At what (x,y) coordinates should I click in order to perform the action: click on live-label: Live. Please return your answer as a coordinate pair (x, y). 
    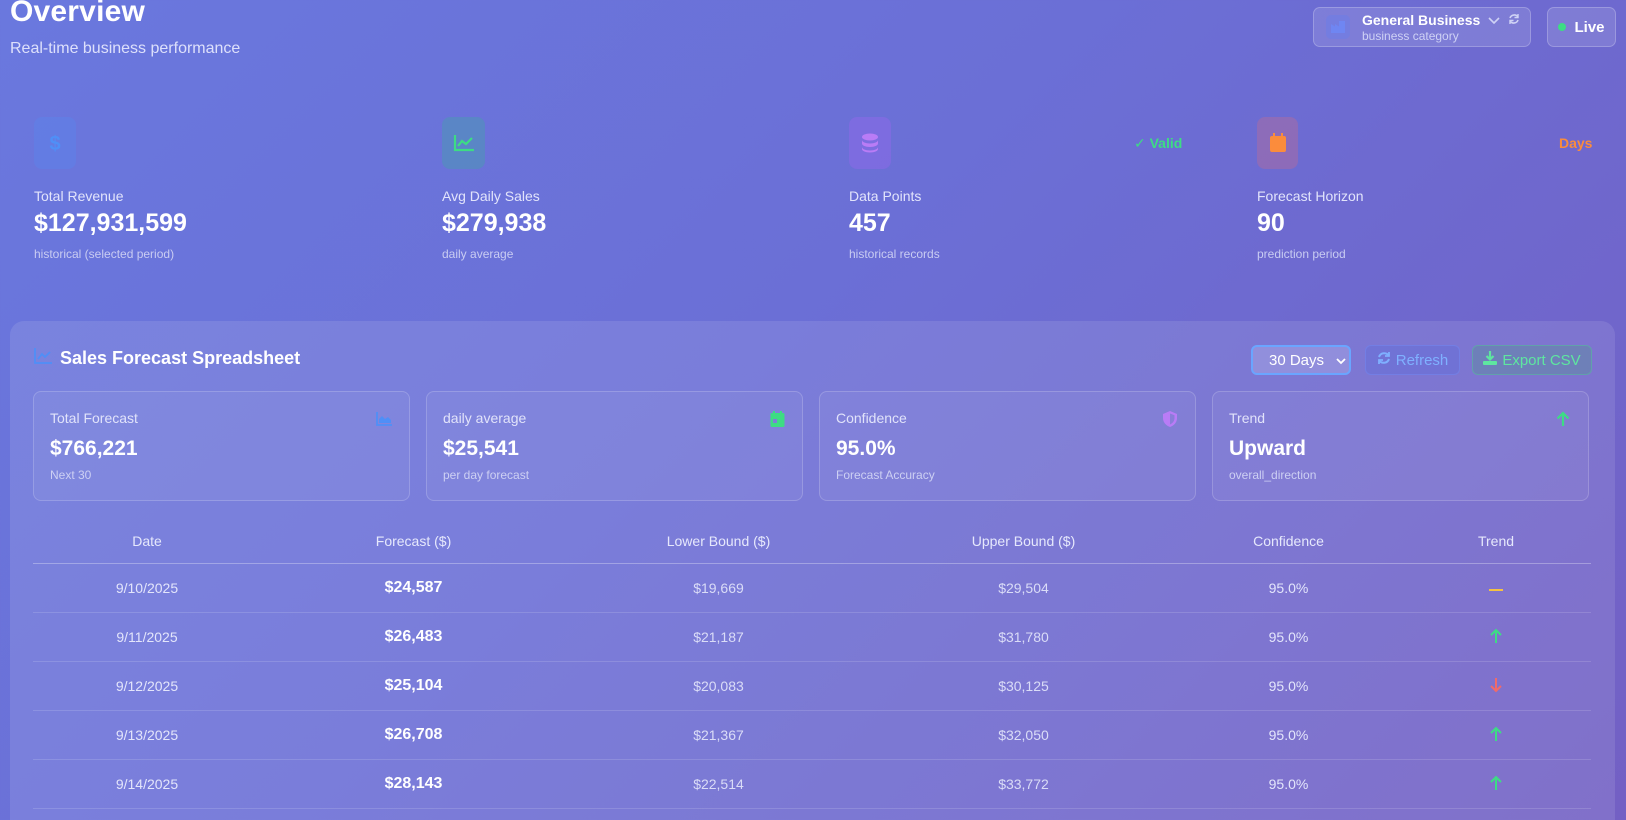
    Looking at the image, I should click on (1589, 27).